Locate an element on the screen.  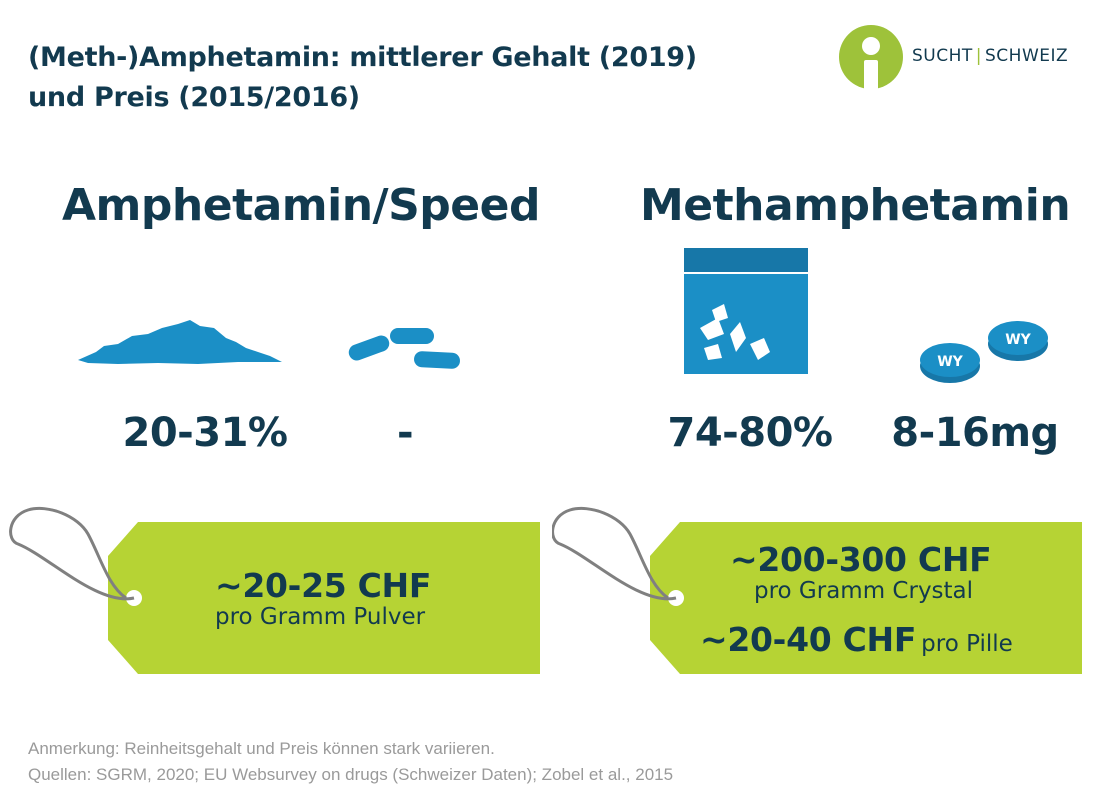
logo-text-left: SUCHT is located at coordinates (942, 56).